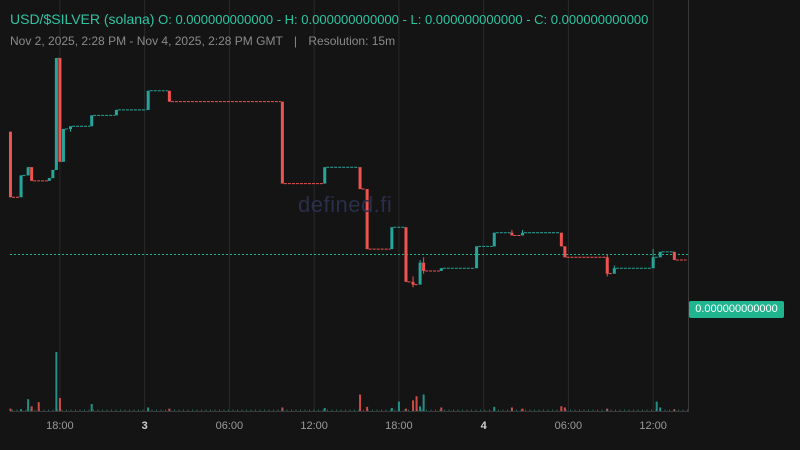  I want to click on last-price-tag: 0.000000000000, so click(736, 309).